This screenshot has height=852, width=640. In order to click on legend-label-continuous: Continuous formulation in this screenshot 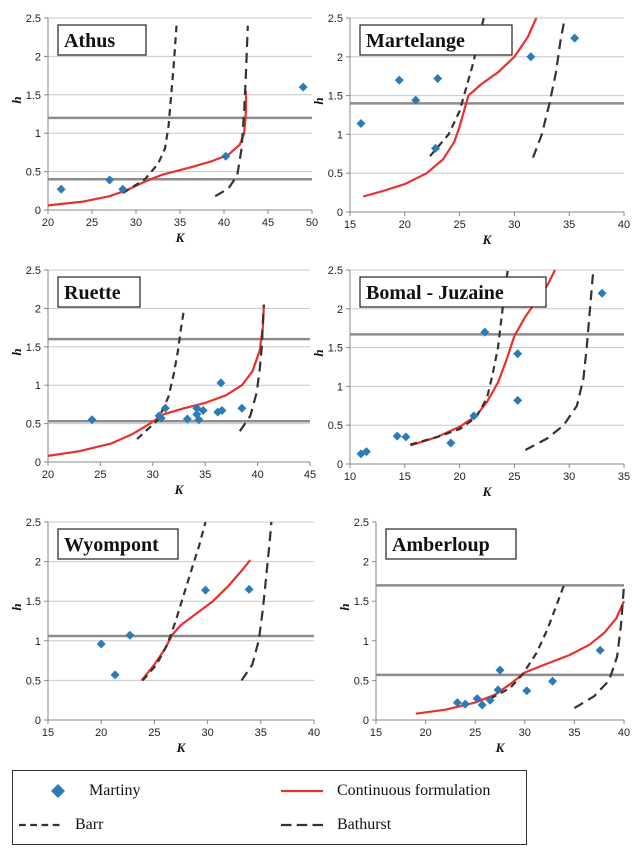, I will do `click(414, 790)`.